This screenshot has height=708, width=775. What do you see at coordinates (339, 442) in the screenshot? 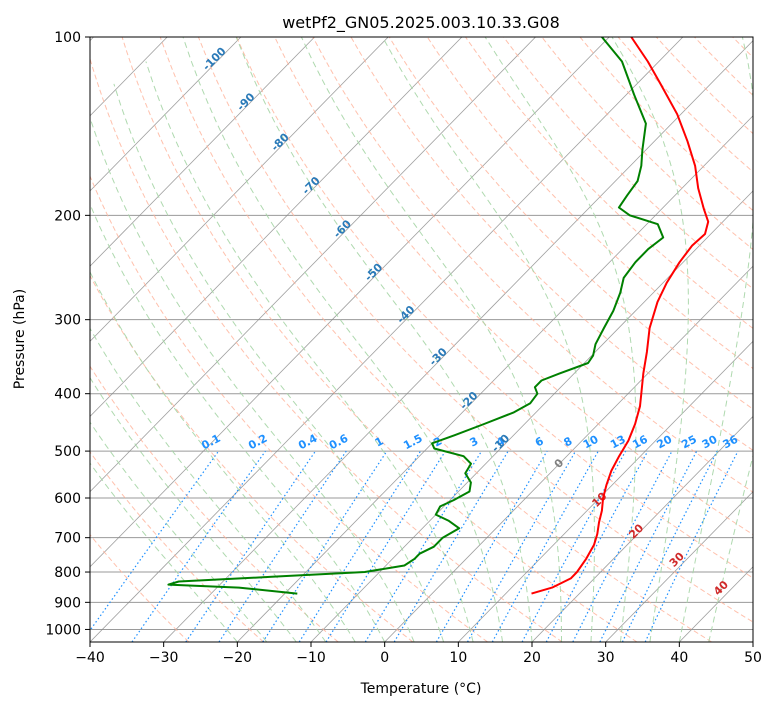
I see `mixing-ratio-label: 0.6` at bounding box center [339, 442].